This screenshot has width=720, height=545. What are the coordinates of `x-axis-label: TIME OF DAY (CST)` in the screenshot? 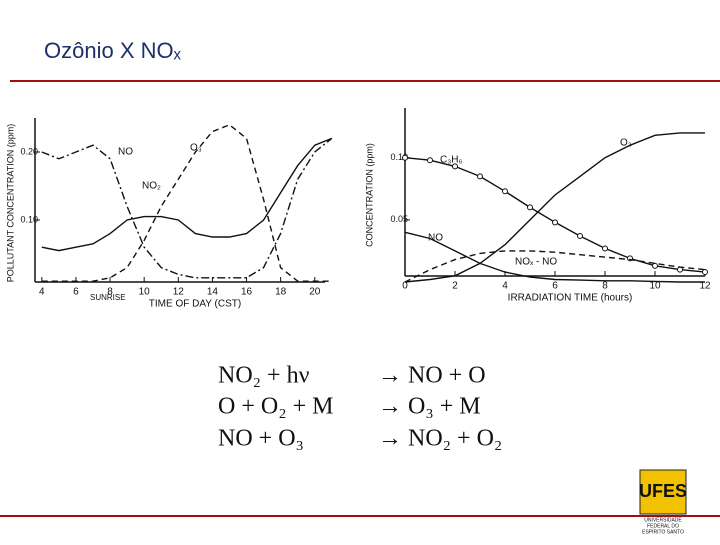 It's located at (195, 304).